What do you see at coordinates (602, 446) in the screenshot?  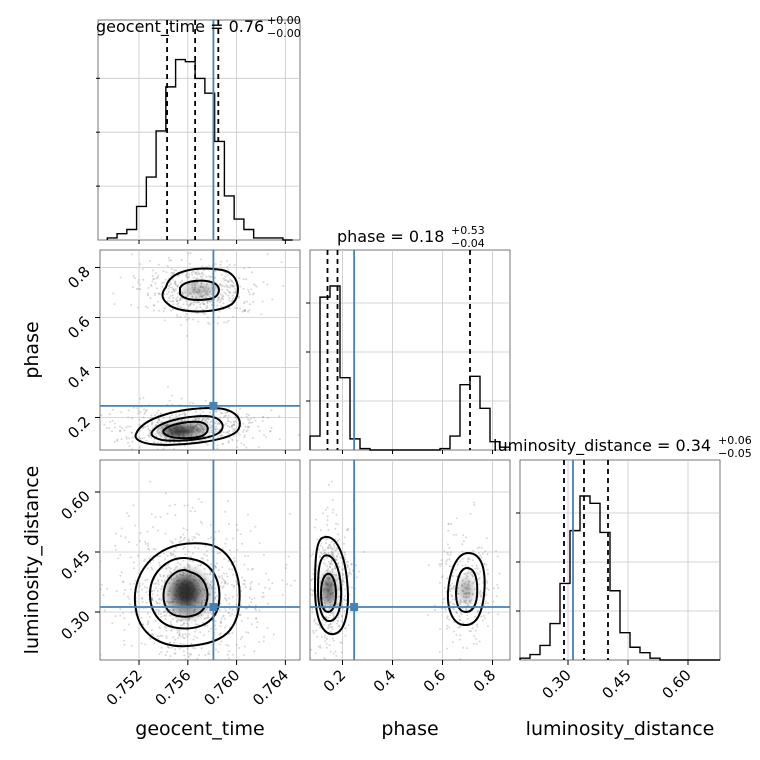 I see `title-luminosity-distance: luminosity_distance = 0.34` at bounding box center [602, 446].